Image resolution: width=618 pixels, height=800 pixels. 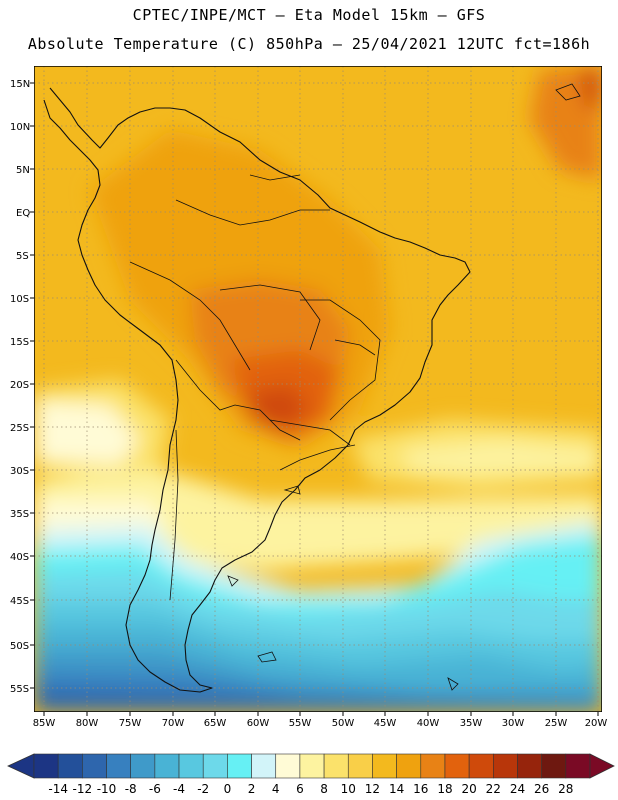 I want to click on colorbar-label: 16, so click(x=420, y=789).